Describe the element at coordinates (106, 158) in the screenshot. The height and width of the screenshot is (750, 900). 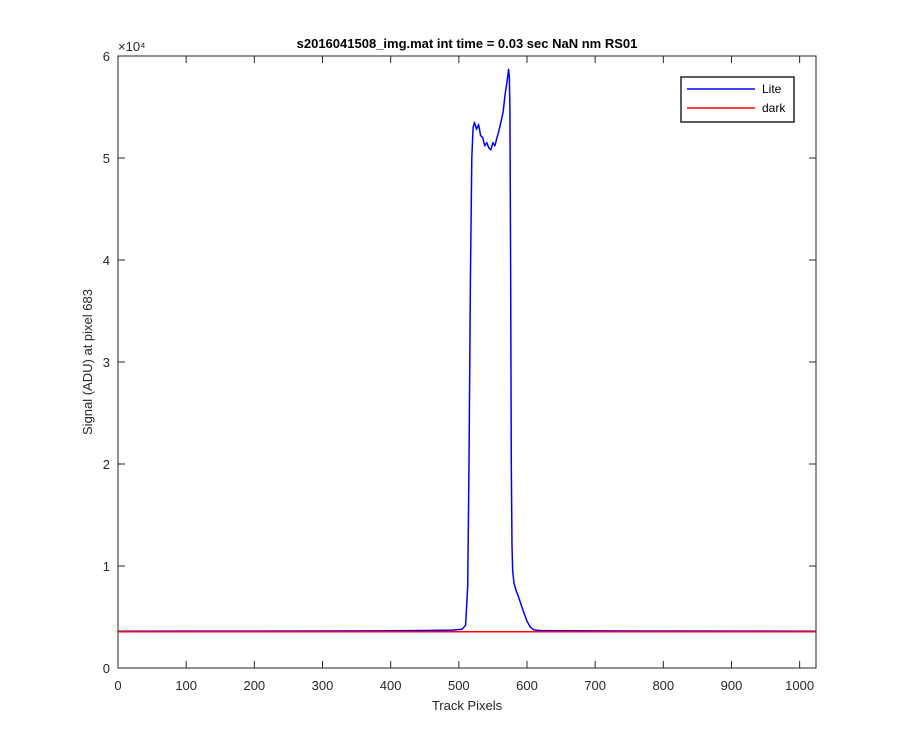
I see `y-tick-label: 5` at that location.